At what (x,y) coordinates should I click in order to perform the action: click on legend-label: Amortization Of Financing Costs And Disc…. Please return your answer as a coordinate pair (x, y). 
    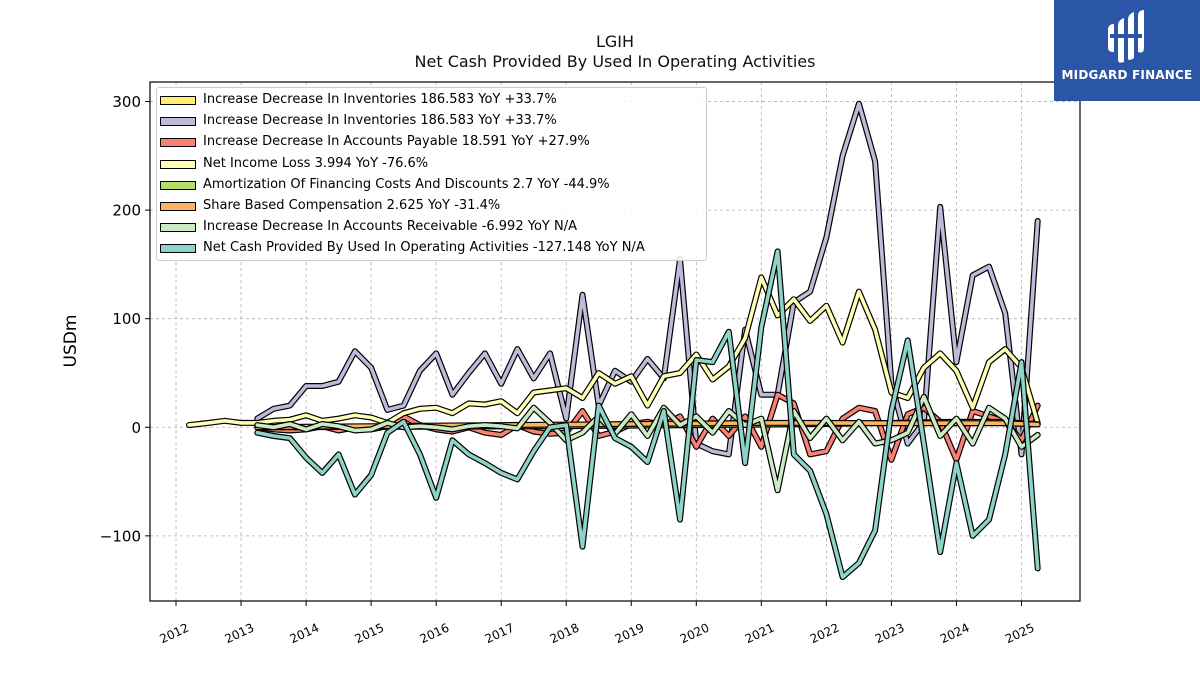
    Looking at the image, I should click on (406, 184).